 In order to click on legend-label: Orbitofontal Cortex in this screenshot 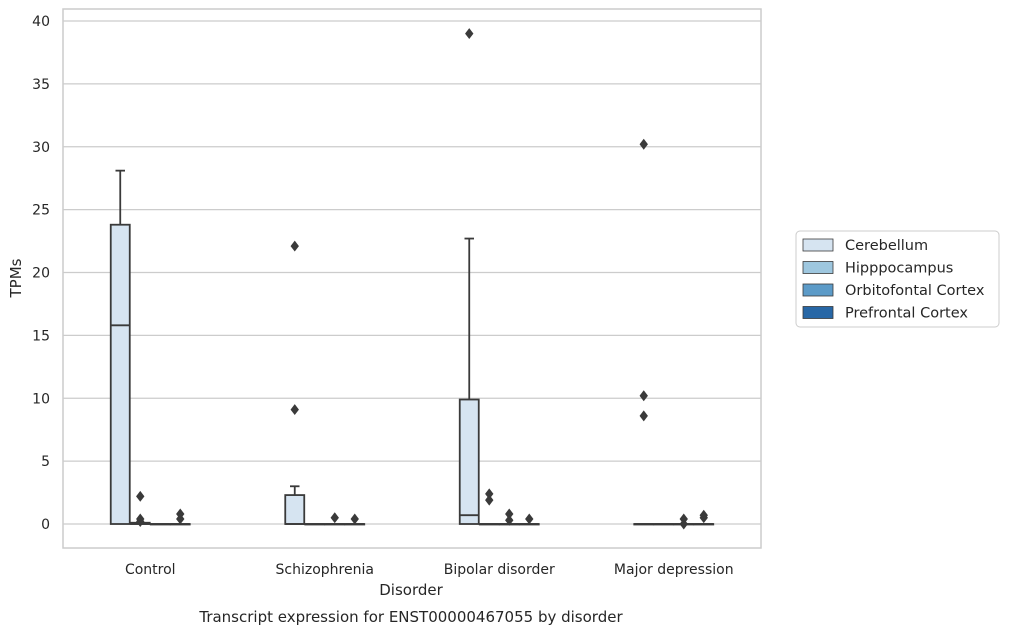, I will do `click(915, 291)`.